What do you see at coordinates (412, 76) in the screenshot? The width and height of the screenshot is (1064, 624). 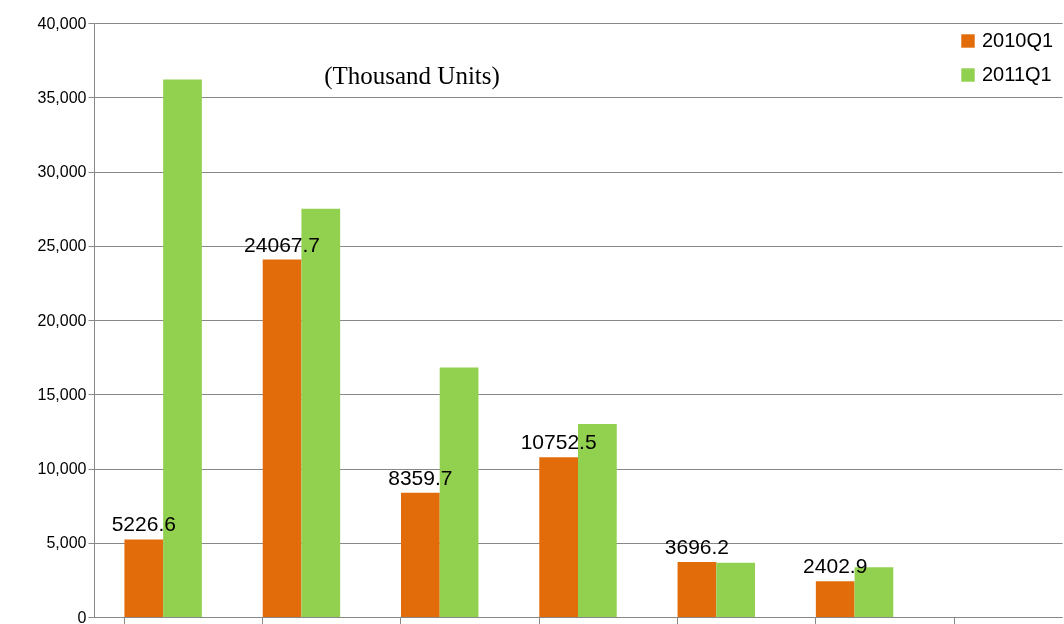 I see `annotation: (Thousand Units)` at bounding box center [412, 76].